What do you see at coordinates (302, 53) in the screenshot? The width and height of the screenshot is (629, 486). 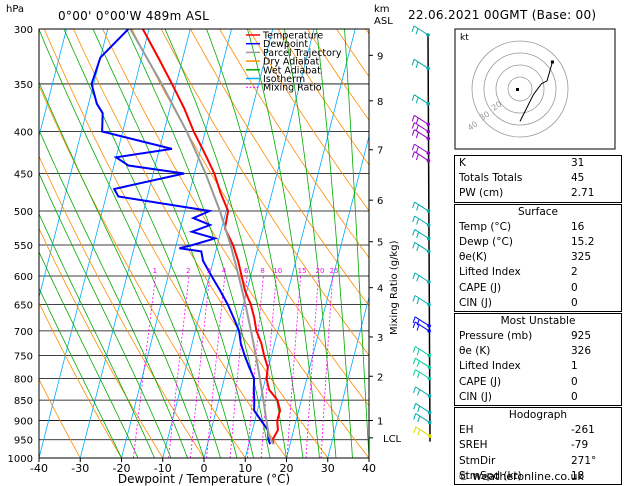 I see `legend-label: Parcel Trajectory` at bounding box center [302, 53].